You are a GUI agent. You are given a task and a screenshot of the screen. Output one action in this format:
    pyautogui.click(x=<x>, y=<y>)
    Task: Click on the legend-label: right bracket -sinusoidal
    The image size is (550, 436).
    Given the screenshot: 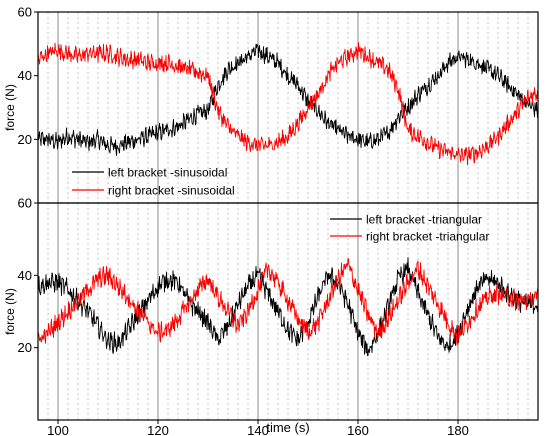 What is the action you would take?
    pyautogui.click(x=171, y=191)
    